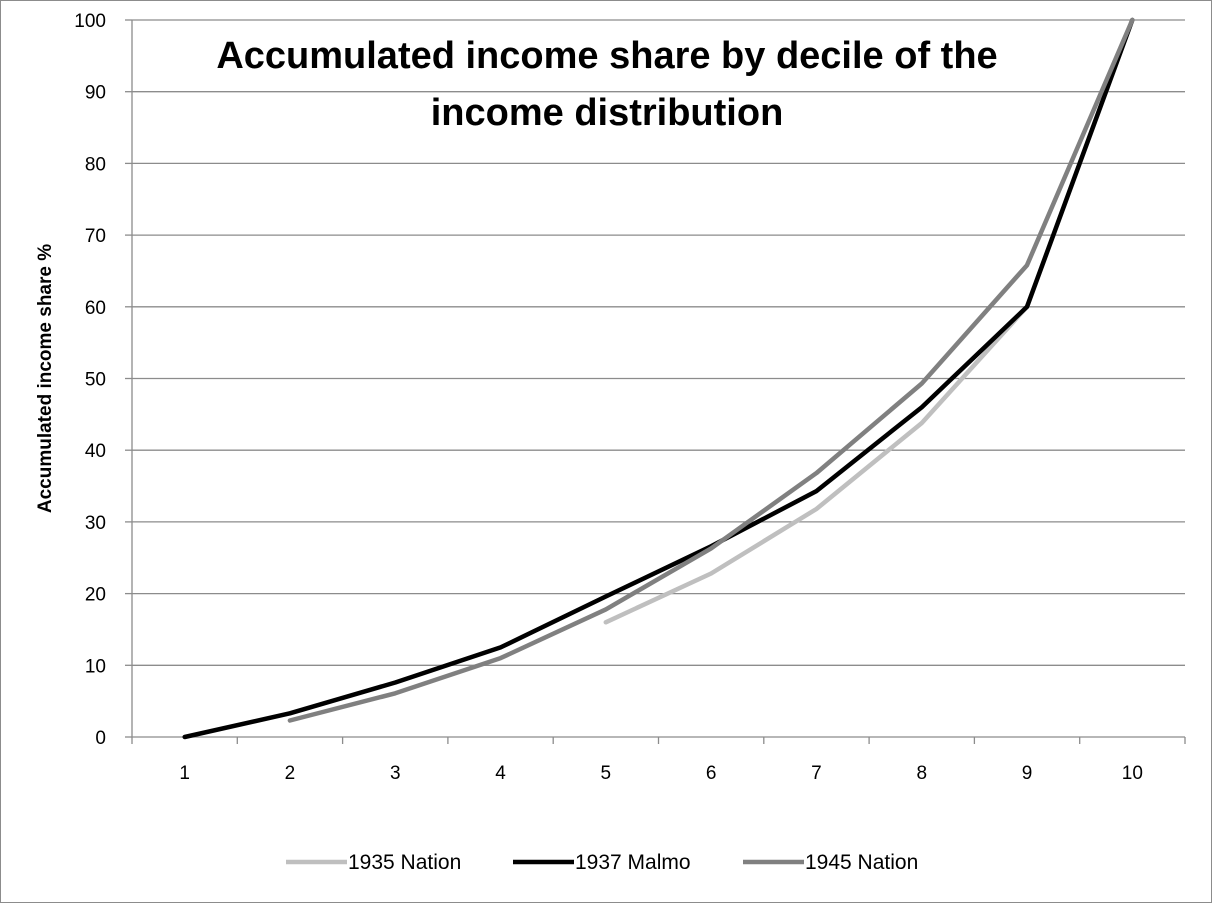 The width and height of the screenshot is (1212, 907). I want to click on y-tick-label: 30, so click(95, 523).